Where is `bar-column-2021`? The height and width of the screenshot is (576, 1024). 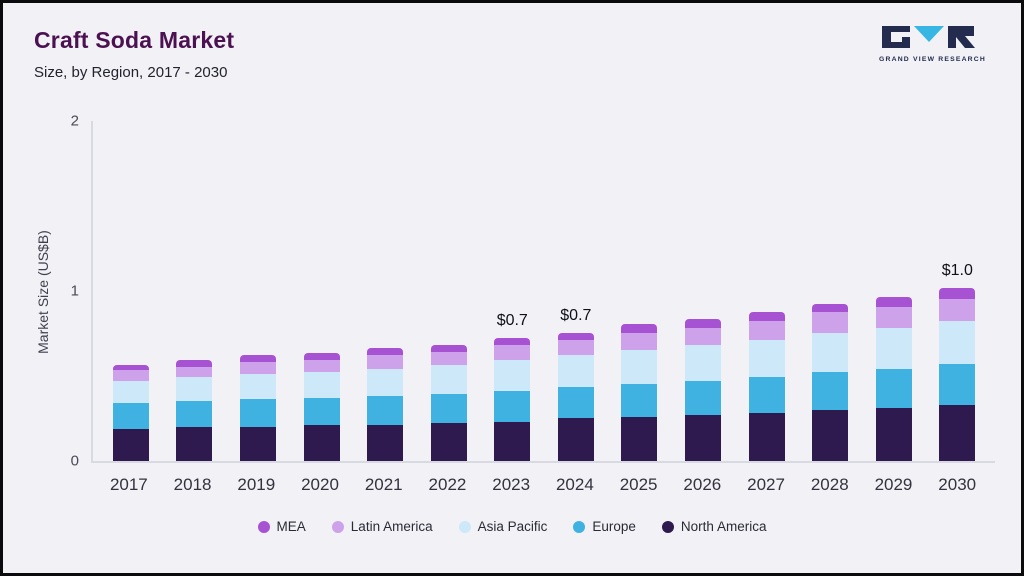 bar-column-2021 is located at coordinates (385, 291).